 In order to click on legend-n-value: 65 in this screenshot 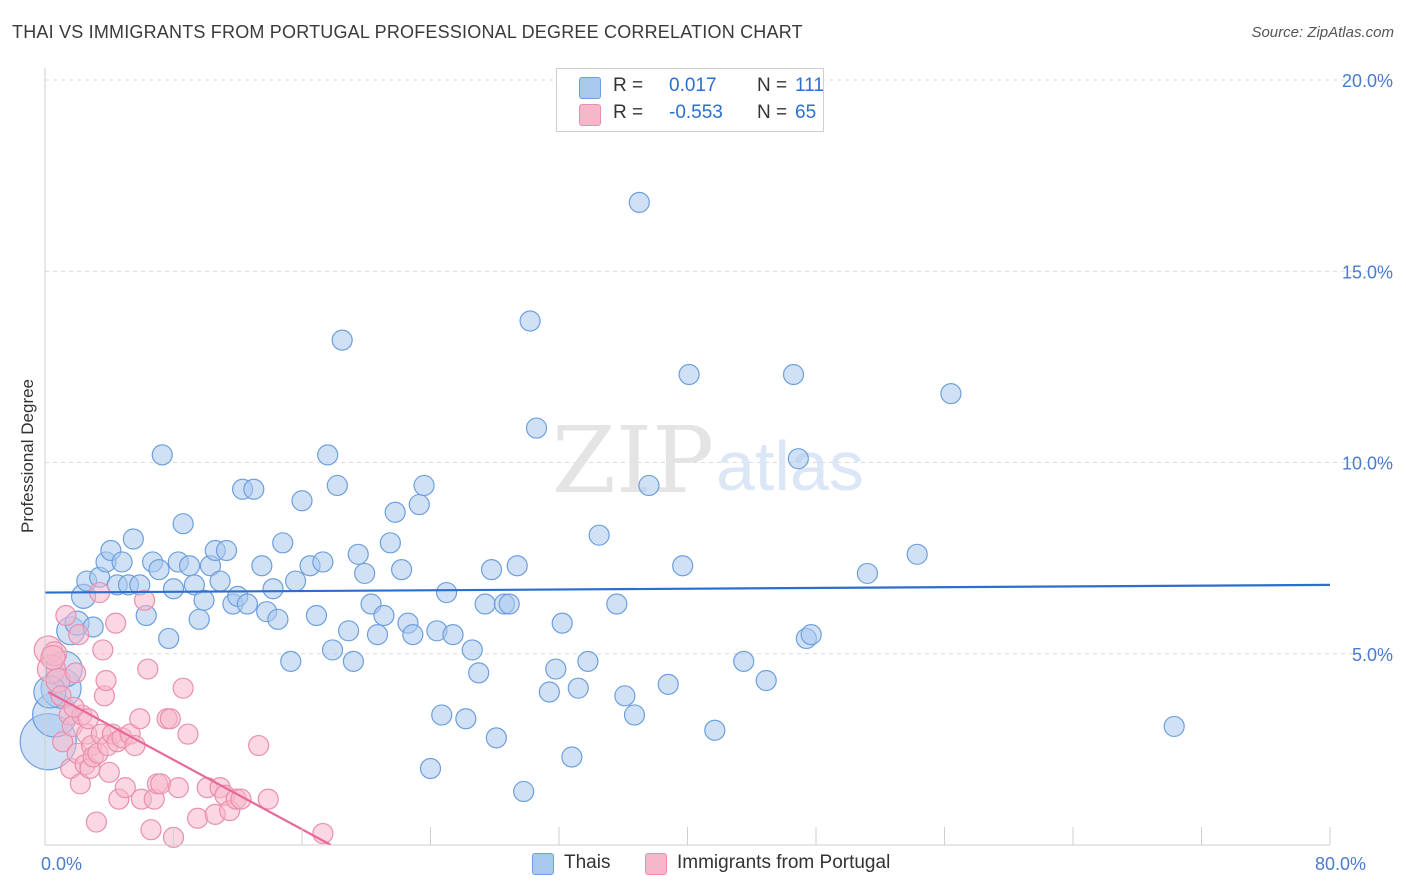, I will do `click(806, 112)`.